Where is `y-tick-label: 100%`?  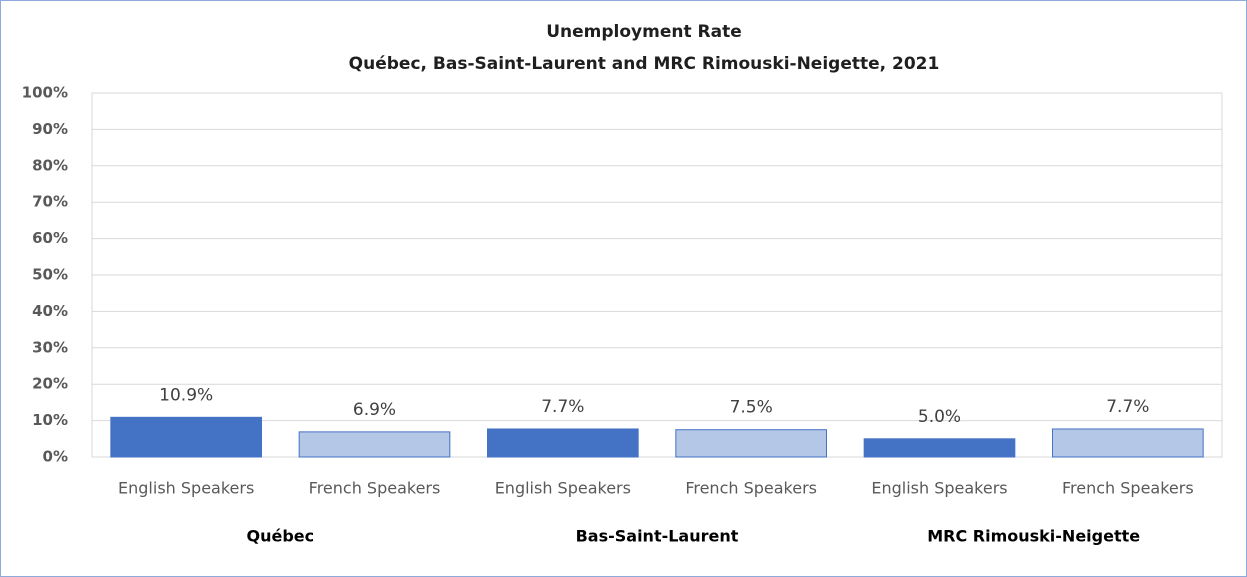
y-tick-label: 100% is located at coordinates (45, 93).